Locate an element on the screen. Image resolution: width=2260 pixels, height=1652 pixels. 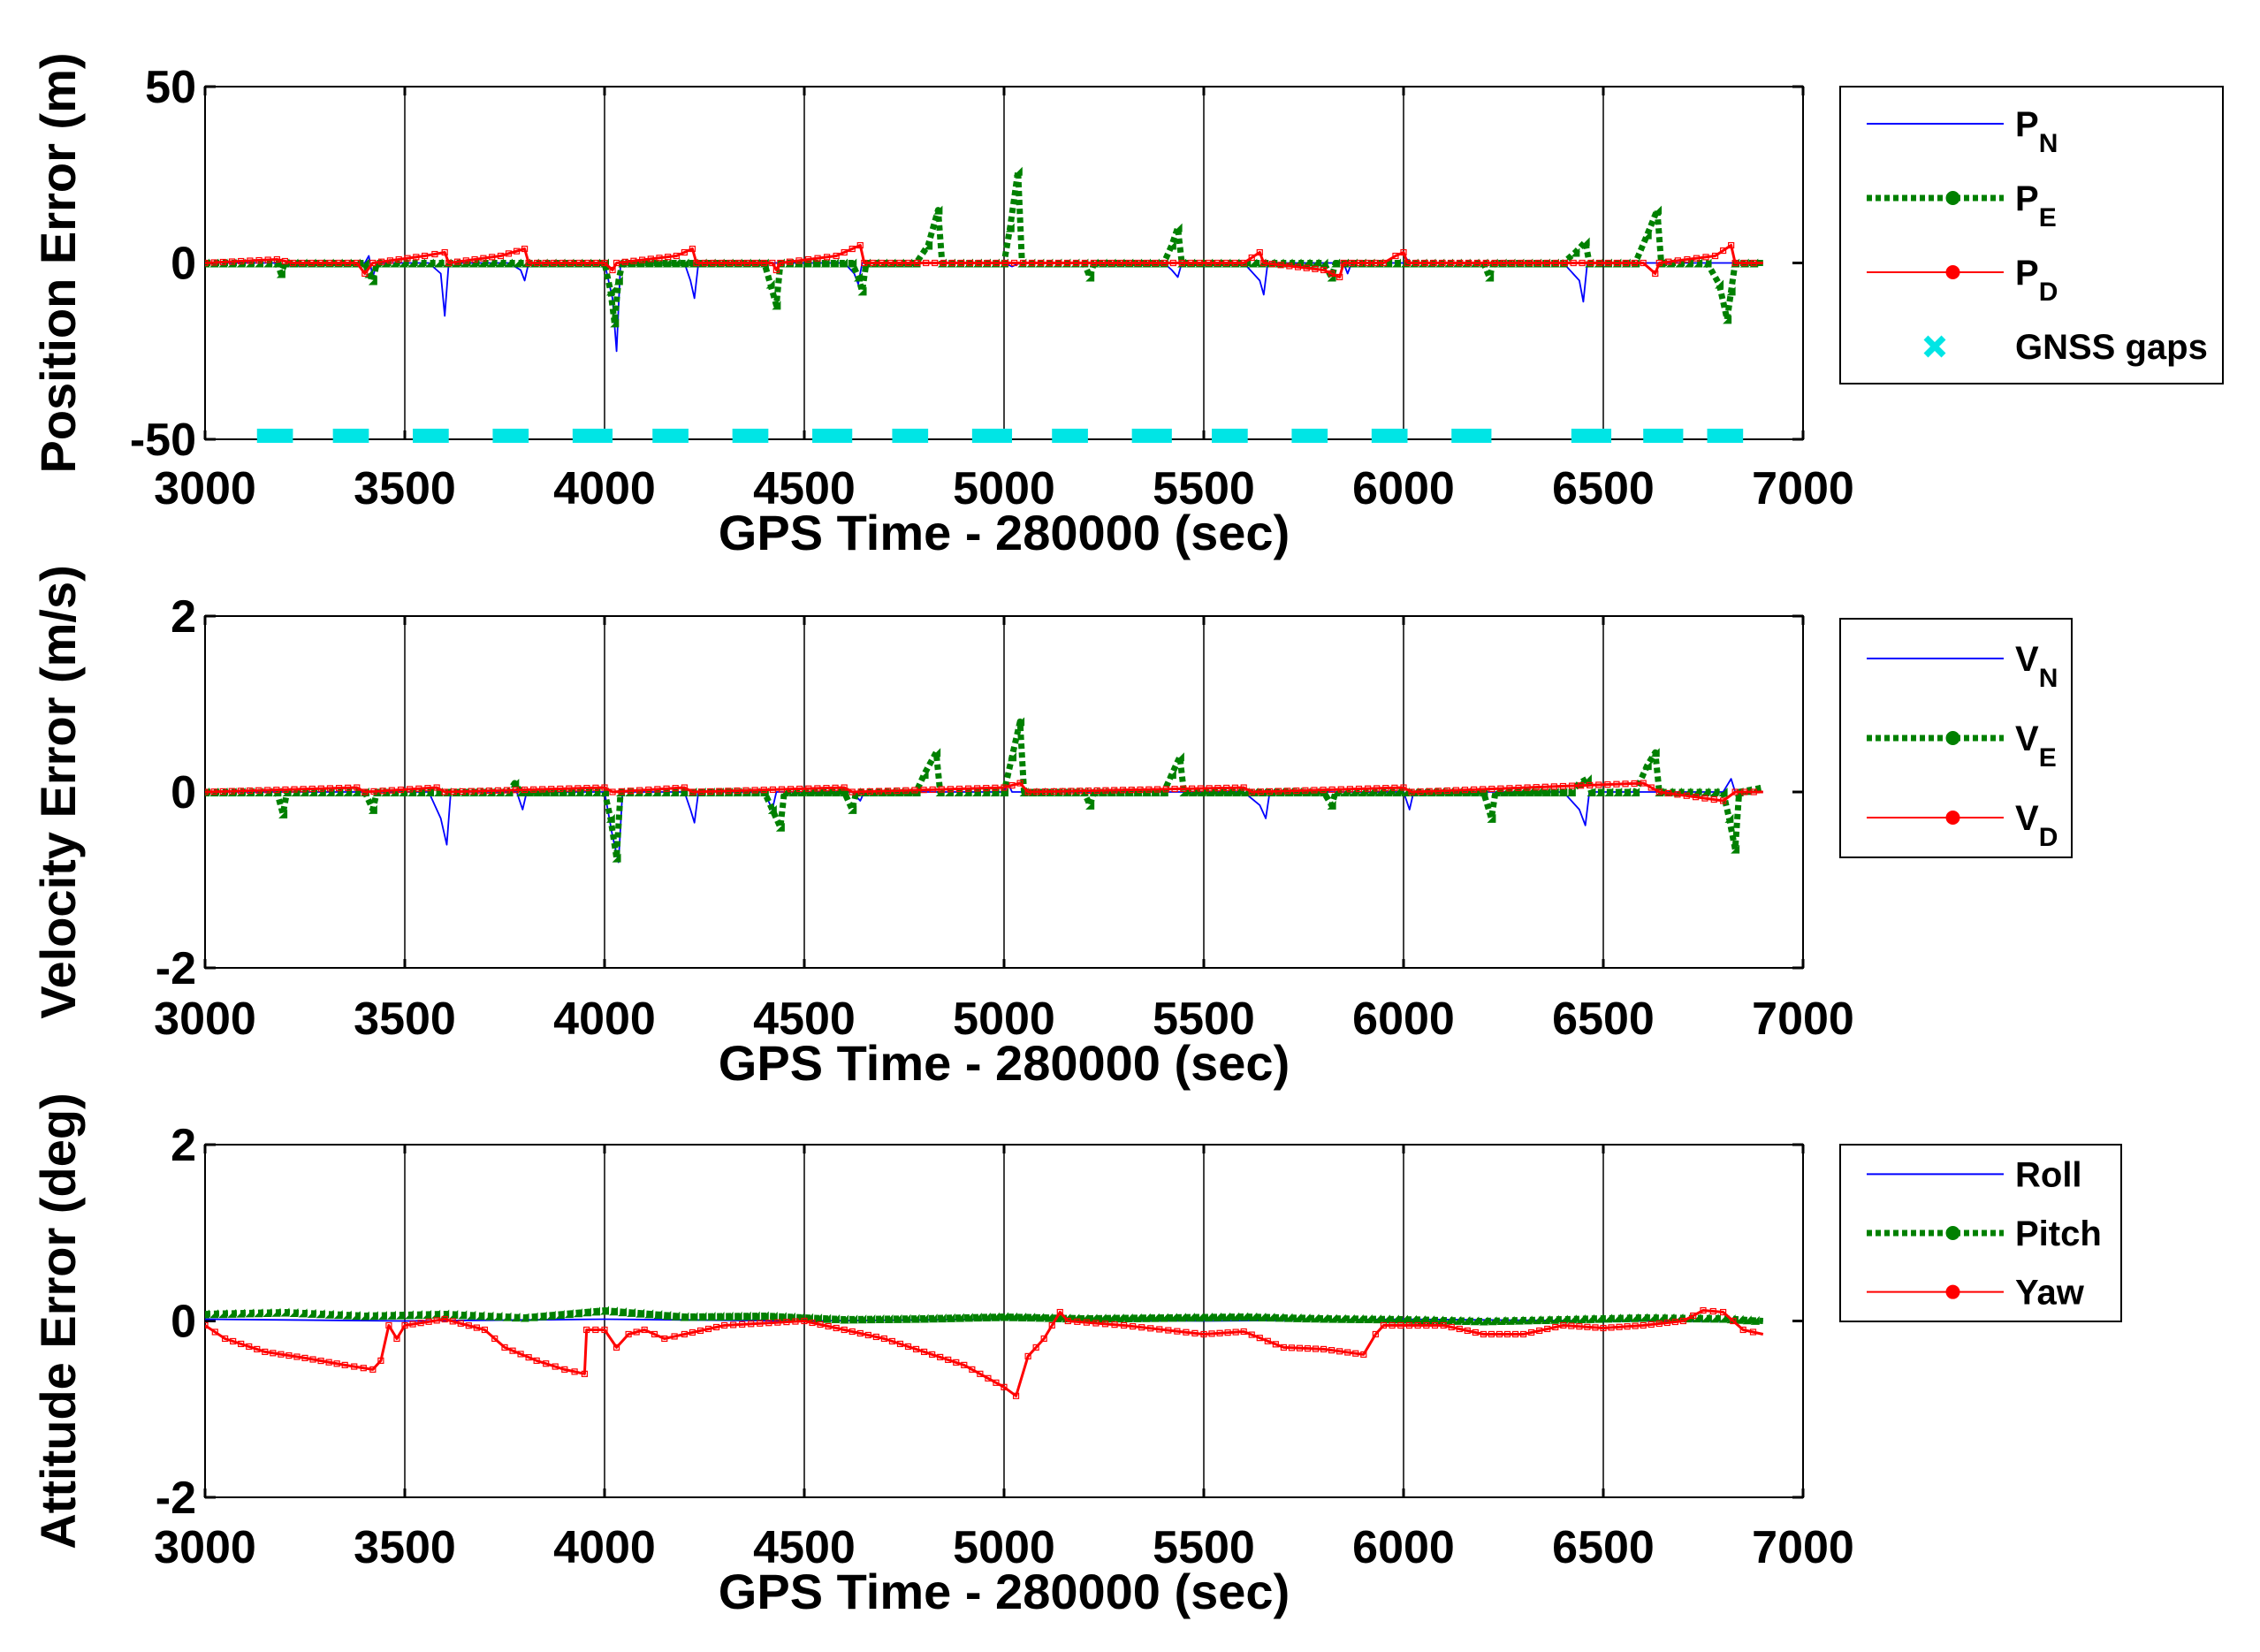
x-tick-label: 7000 is located at coordinates (1803, 1019).